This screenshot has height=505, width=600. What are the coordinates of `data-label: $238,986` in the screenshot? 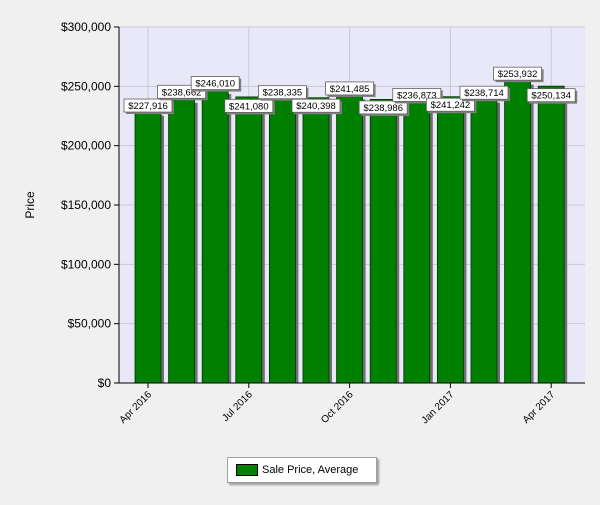 It's located at (383, 108).